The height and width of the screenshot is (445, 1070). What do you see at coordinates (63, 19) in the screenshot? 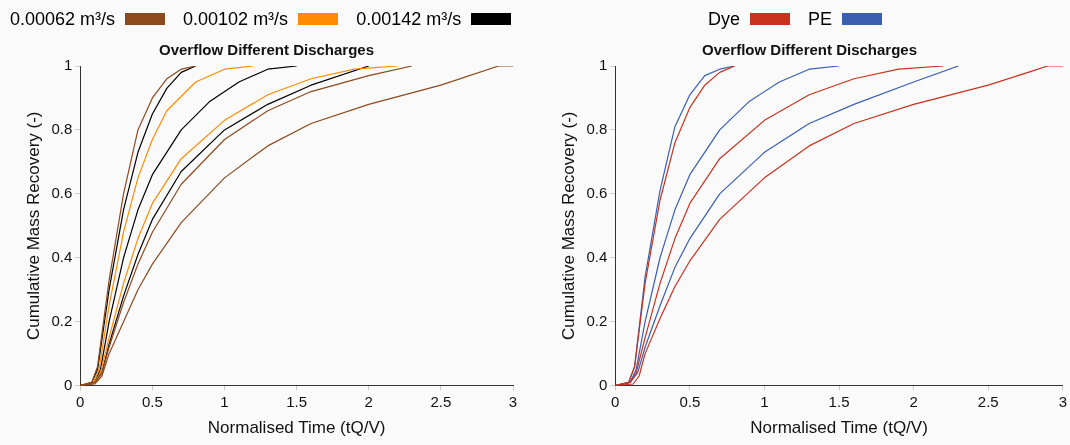
I see `legend-label: 0.00062 m³/s` at bounding box center [63, 19].